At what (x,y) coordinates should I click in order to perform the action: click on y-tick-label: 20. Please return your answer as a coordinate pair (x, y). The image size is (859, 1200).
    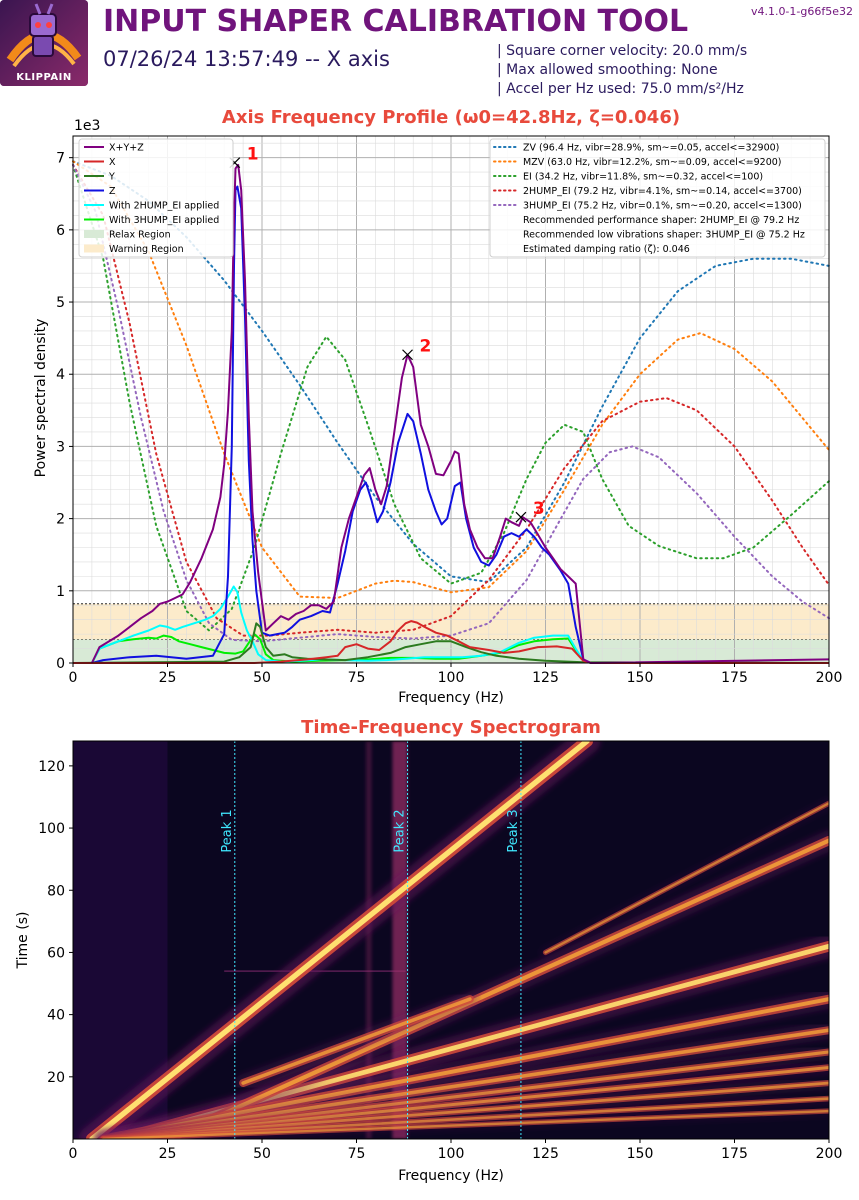
    Looking at the image, I should click on (56, 1078).